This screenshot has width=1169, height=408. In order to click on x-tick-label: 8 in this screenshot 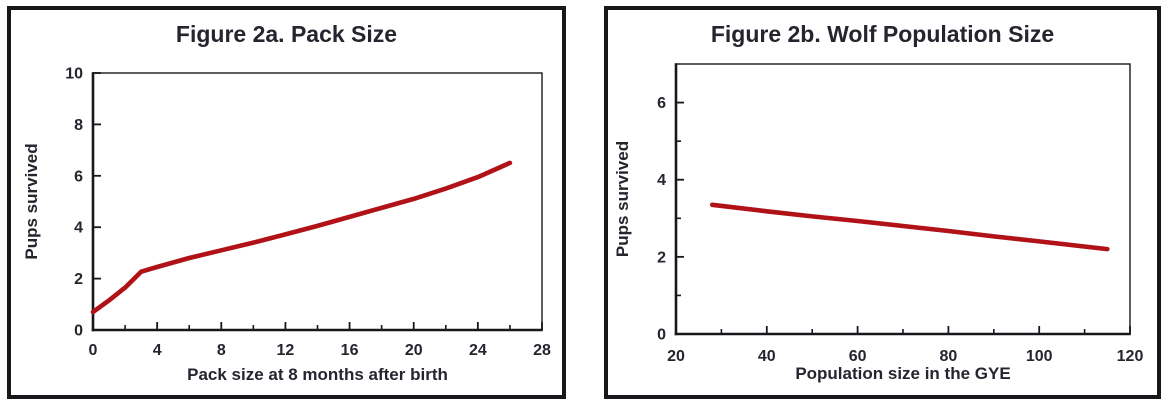, I will do `click(221, 350)`.